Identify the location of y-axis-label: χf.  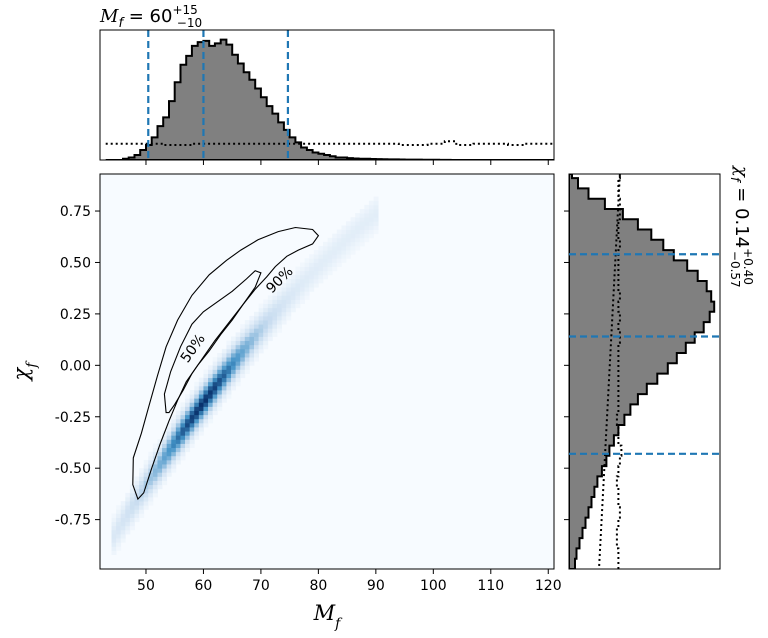
(24, 371).